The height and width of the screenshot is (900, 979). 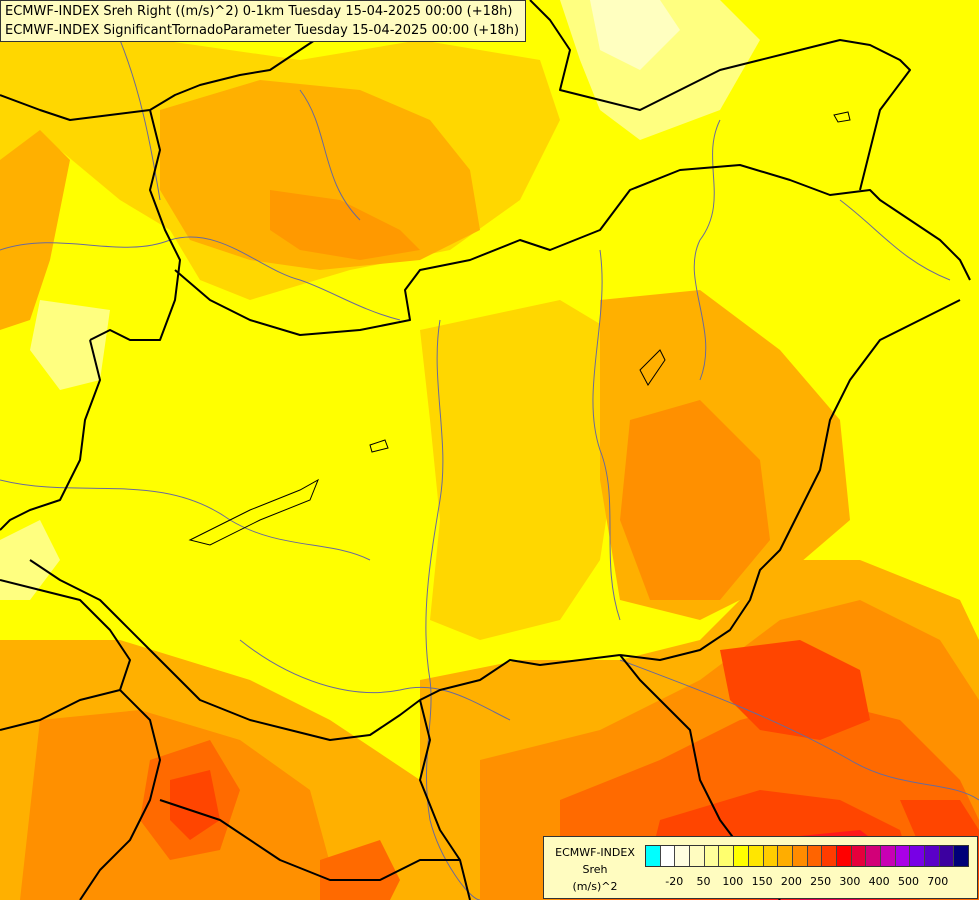 What do you see at coordinates (35, 230) in the screenshot?
I see `field-amber-west` at bounding box center [35, 230].